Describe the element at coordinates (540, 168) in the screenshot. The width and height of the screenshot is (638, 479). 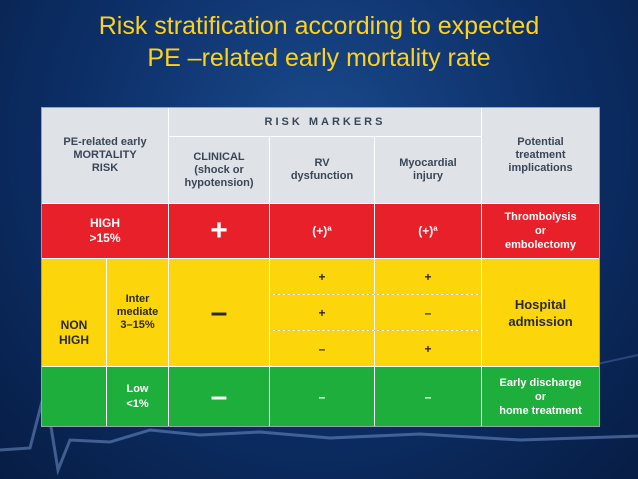
I see `header-impl-line-3: implications` at that location.